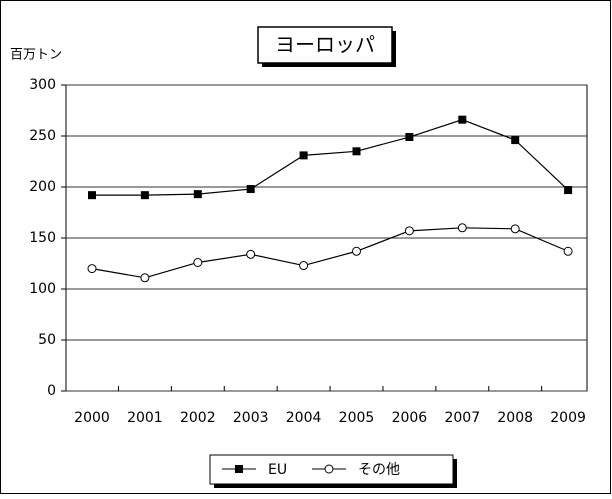 Image resolution: width=612 pixels, height=499 pixels. Describe the element at coordinates (42, 85) in the screenshot. I see `y-tick-label: 300` at that location.